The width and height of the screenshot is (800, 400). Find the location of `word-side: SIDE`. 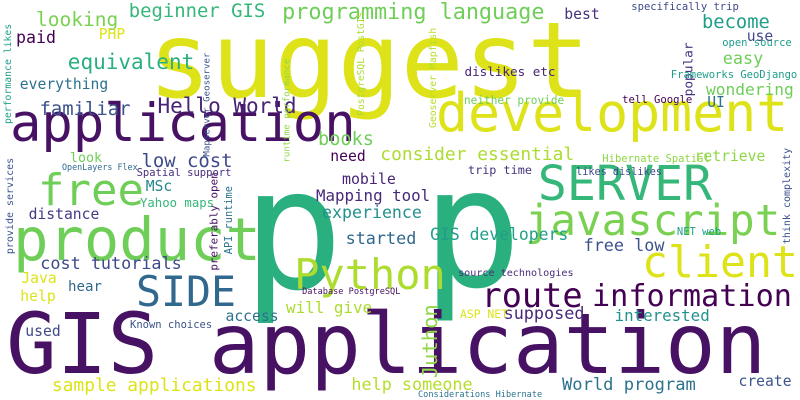

word-side: SIDE is located at coordinates (186, 292).